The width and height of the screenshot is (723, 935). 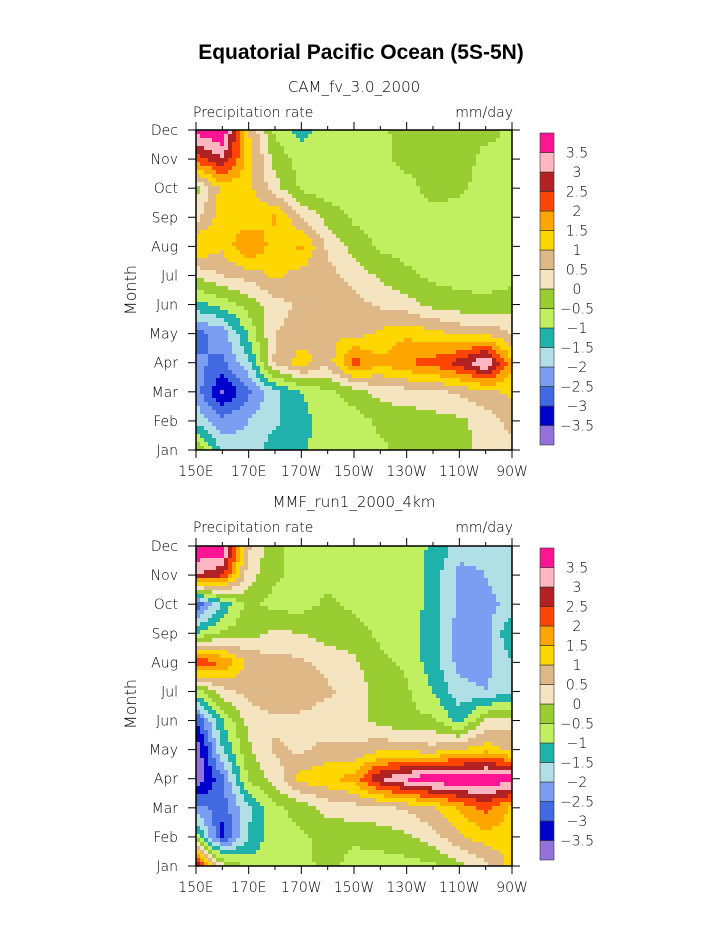 What do you see at coordinates (130, 290) in the screenshot?
I see `y-axis-label: Month` at bounding box center [130, 290].